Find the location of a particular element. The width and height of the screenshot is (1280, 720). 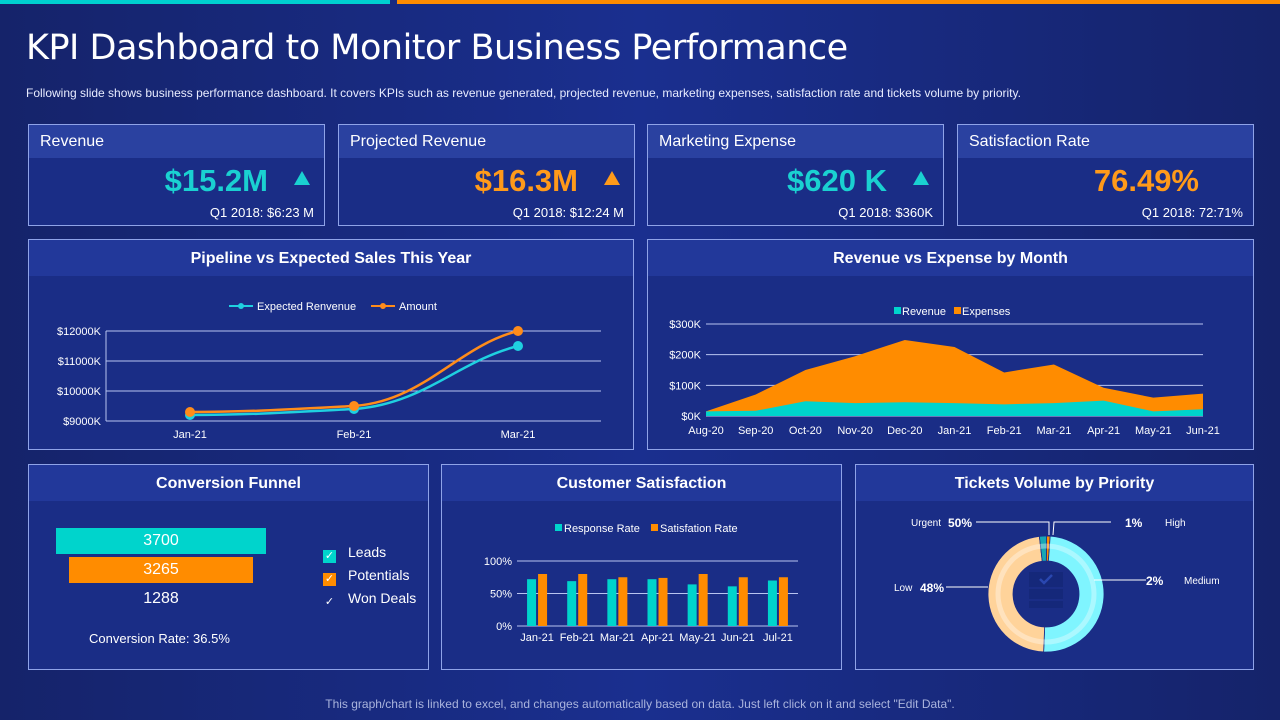

legend-label: Expected Renvenue is located at coordinates (306, 307).